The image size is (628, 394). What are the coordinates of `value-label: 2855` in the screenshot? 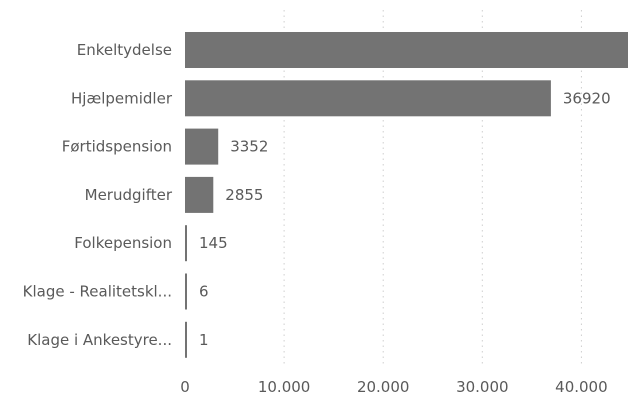 It's located at (244, 195).